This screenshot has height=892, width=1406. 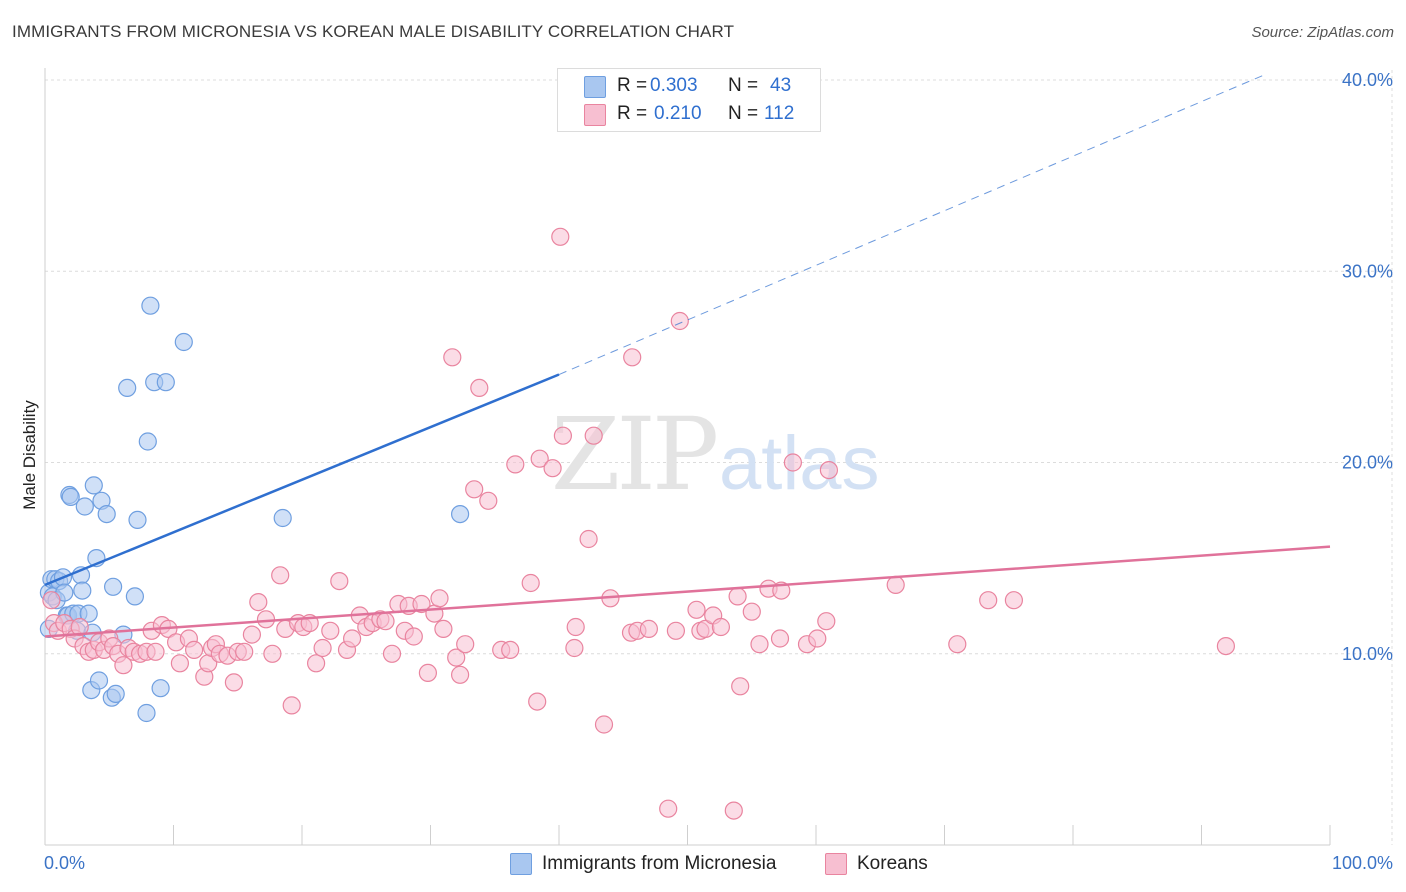 I want to click on x-tick-label: 0.0%, so click(x=64, y=863).